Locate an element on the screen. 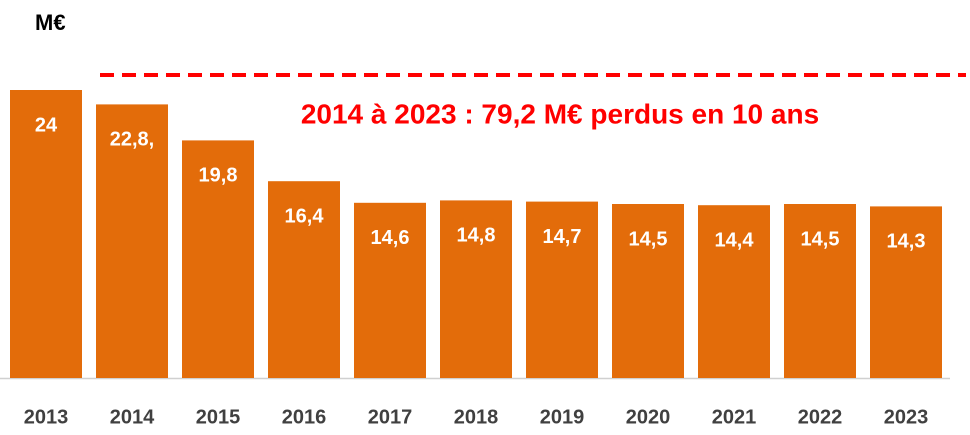  value-label: 16,4 is located at coordinates (305, 216).